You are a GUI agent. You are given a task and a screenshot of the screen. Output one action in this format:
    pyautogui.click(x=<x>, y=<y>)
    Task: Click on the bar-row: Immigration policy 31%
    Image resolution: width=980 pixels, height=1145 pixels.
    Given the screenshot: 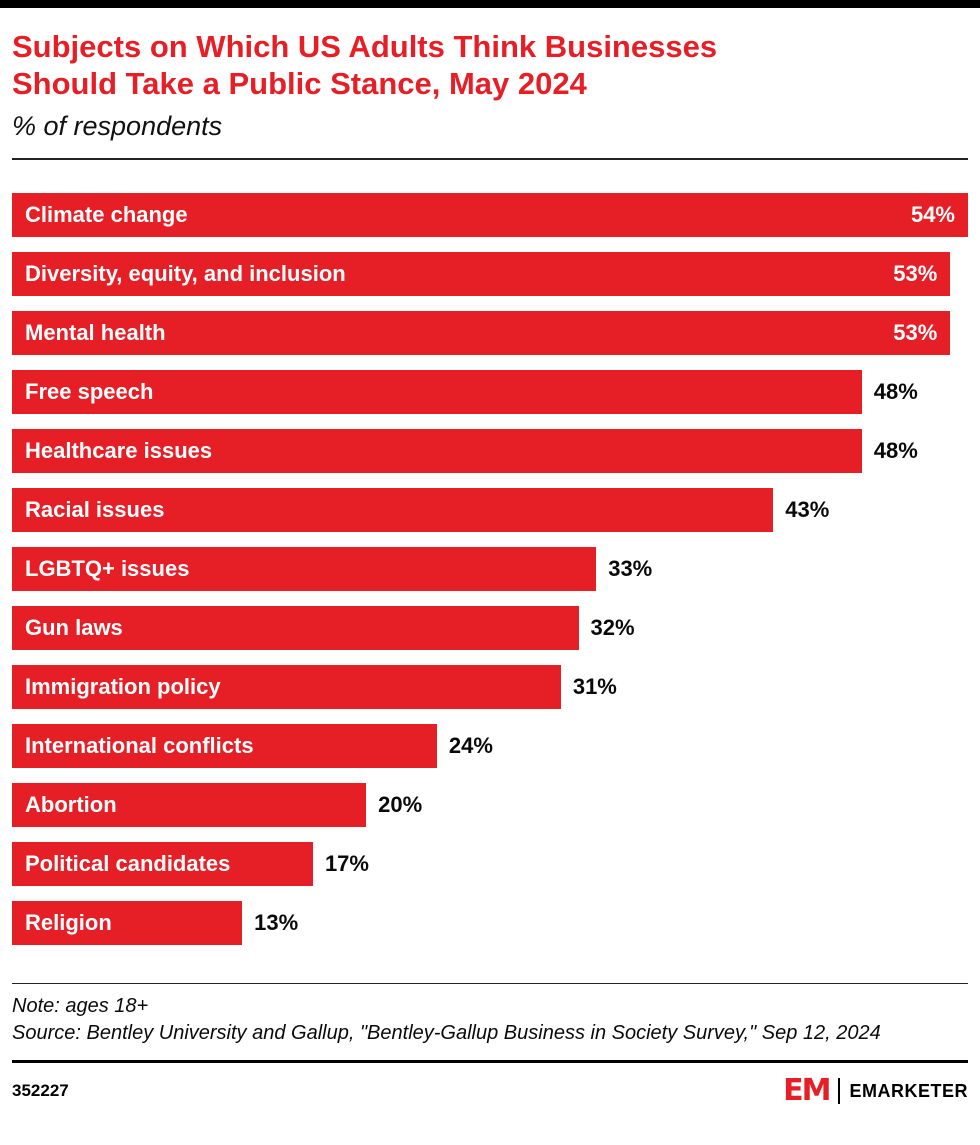 What is the action you would take?
    pyautogui.click(x=490, y=687)
    